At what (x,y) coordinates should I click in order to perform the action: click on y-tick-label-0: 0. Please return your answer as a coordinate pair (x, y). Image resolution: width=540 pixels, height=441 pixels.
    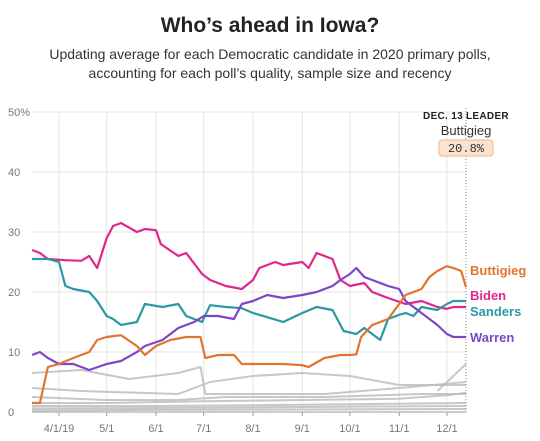
    Looking at the image, I should click on (11, 413).